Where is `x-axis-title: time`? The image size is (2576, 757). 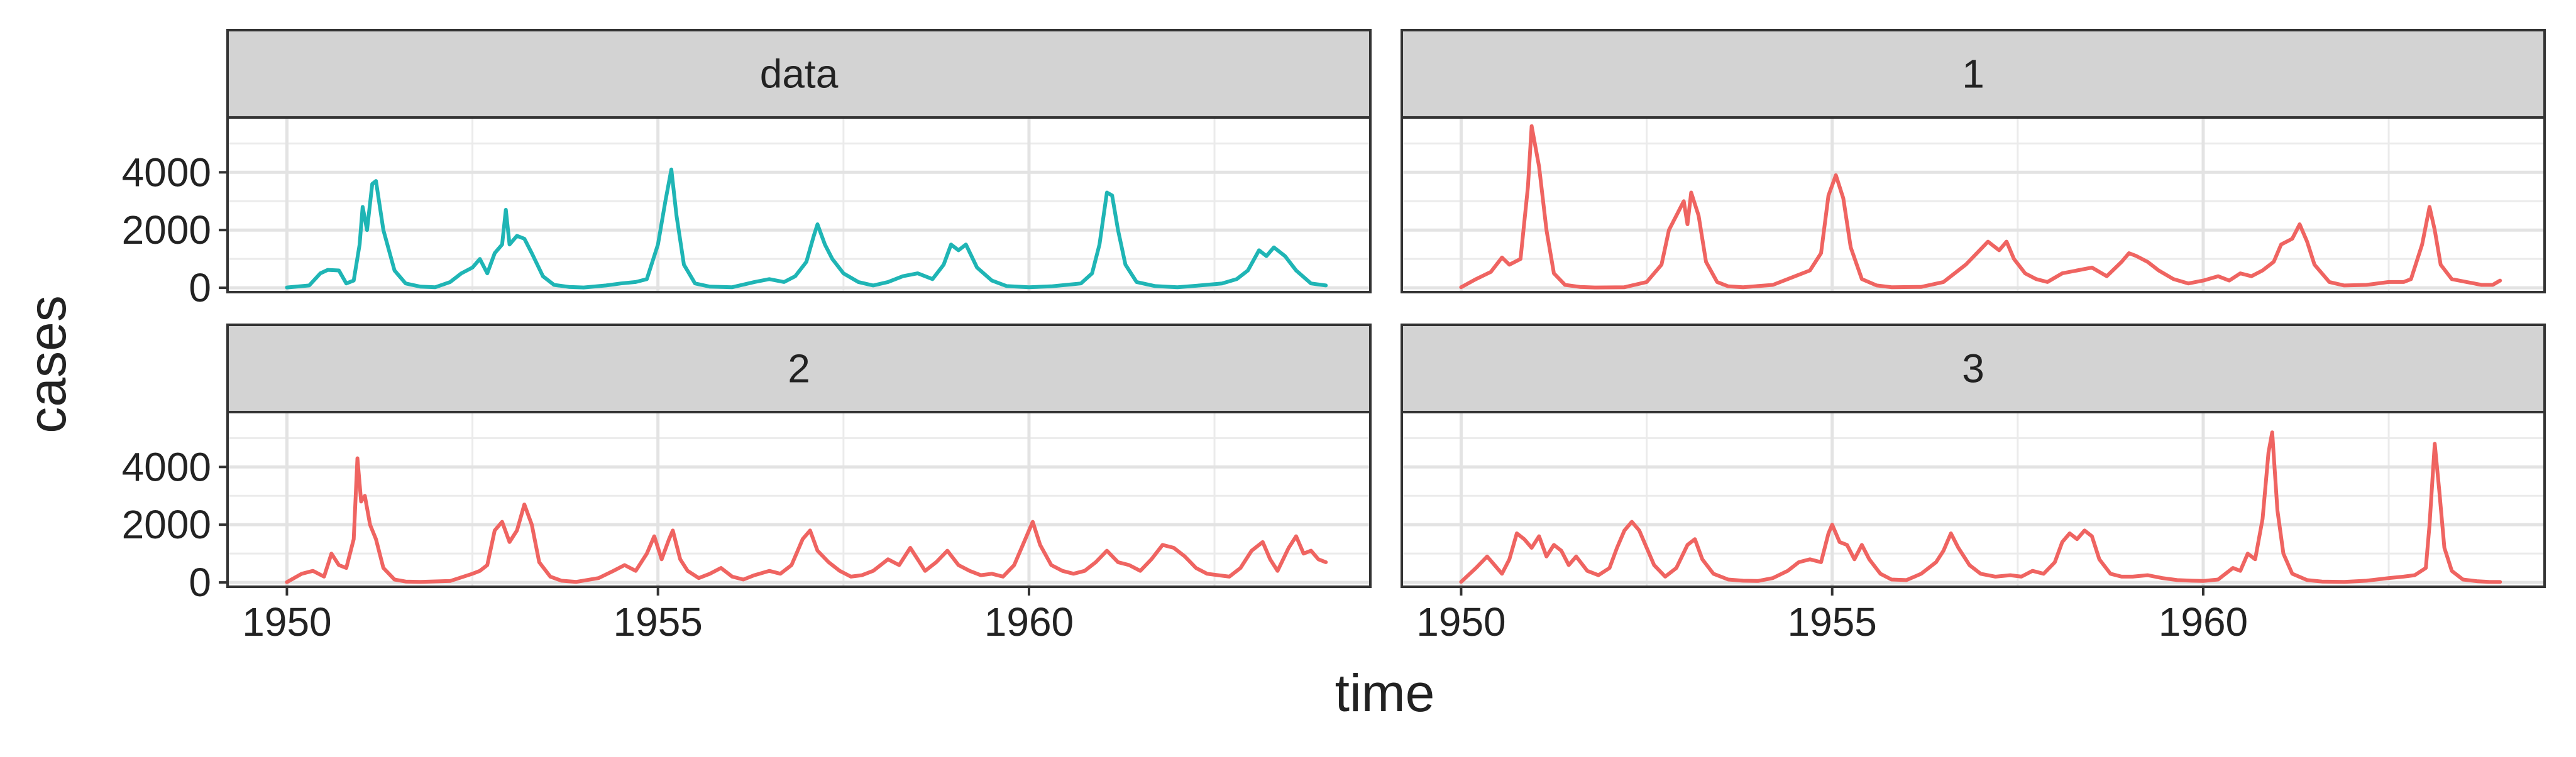 x-axis-title: time is located at coordinates (1385, 692).